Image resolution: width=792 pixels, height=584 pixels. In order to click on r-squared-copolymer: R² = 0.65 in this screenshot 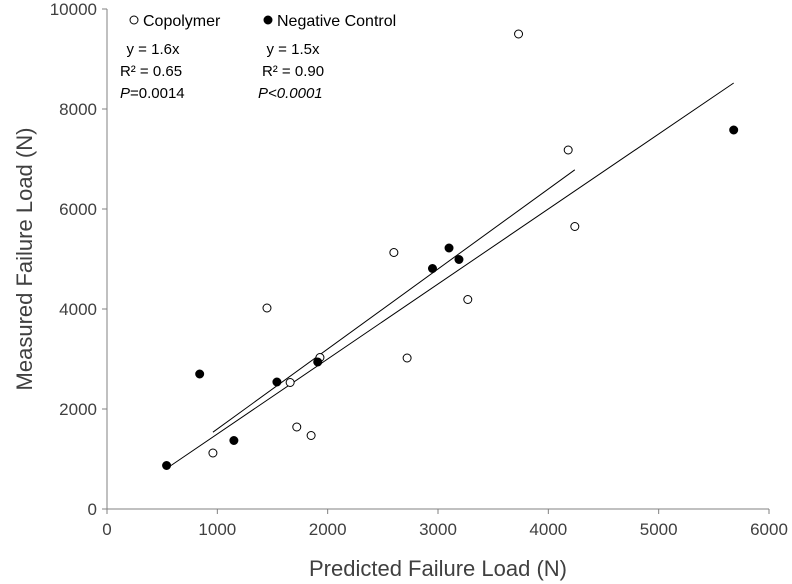, I will do `click(151, 71)`.